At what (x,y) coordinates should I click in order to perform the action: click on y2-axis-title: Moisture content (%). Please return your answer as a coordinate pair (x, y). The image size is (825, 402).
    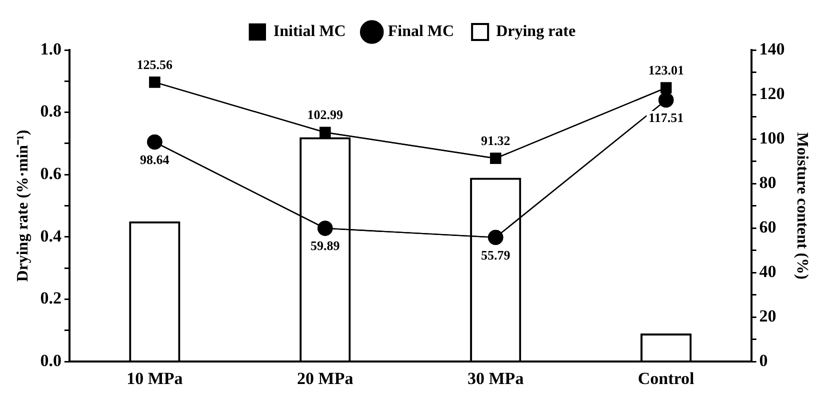
    Looking at the image, I should click on (801, 206).